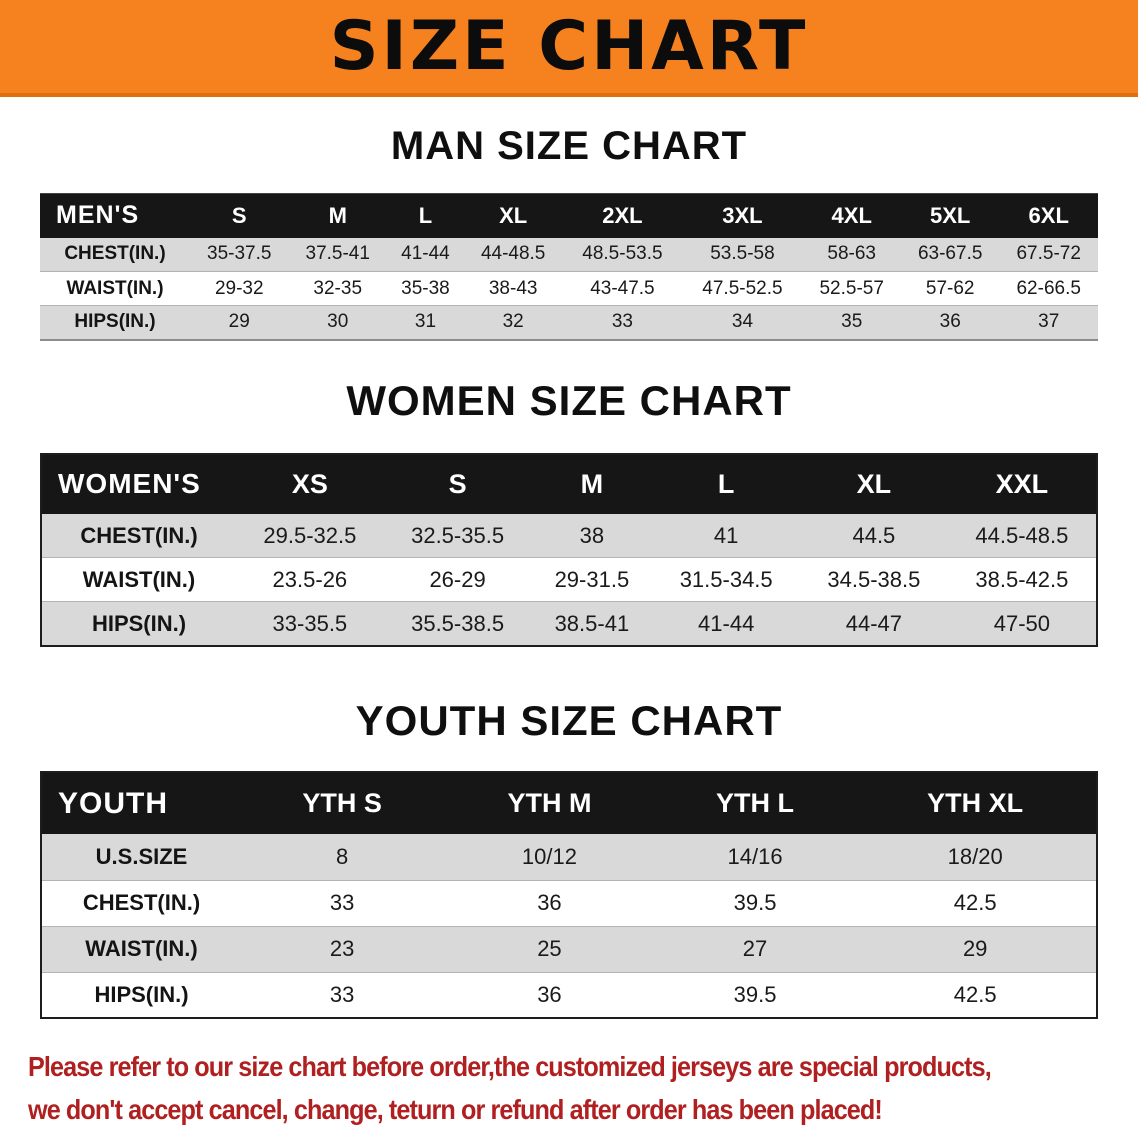 This screenshot has height=1132, width=1138. I want to click on size-value-cell: 35-37.5, so click(239, 254).